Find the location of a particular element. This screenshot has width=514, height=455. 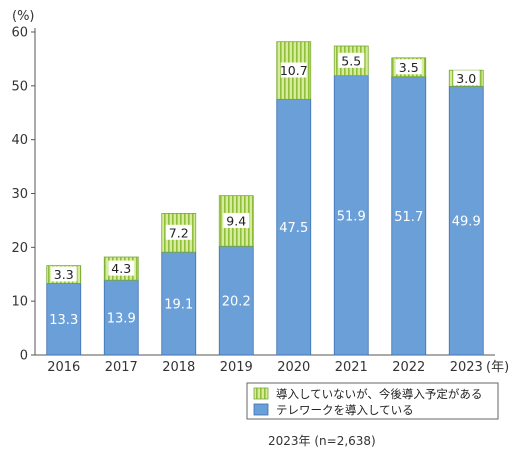

data-label-planned: 3.5 is located at coordinates (409, 67).